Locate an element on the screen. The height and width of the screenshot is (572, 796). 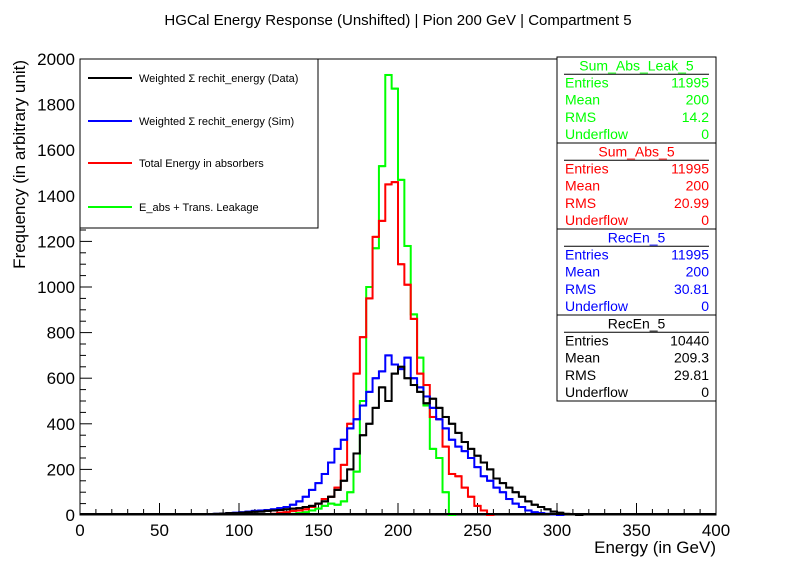
x-tick-label: 150 is located at coordinates (318, 530).